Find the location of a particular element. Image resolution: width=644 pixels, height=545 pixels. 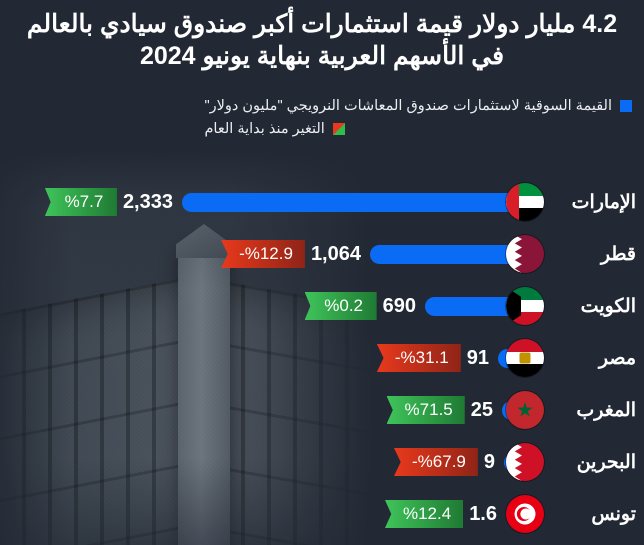

country-label: الكويت is located at coordinates (608, 306).